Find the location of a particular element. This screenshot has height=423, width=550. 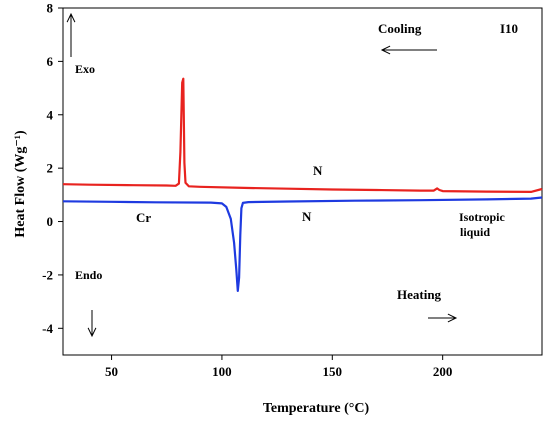

sample-label: I10 is located at coordinates (509, 28).